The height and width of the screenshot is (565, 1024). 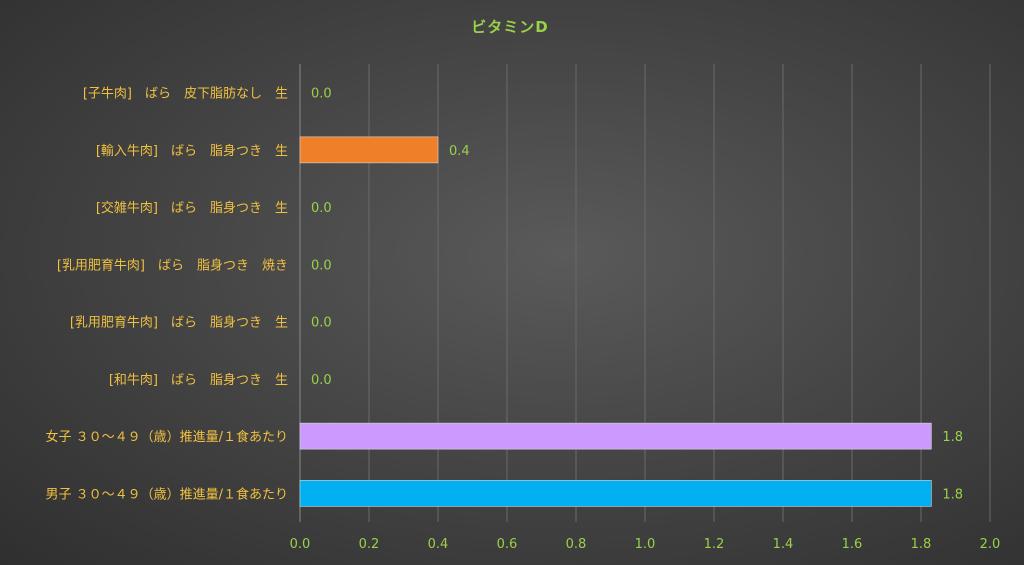 What do you see at coordinates (172, 265) in the screenshot?
I see `category-label: [乳用肥育牛肉] ばら 脂身つき 焼き` at bounding box center [172, 265].